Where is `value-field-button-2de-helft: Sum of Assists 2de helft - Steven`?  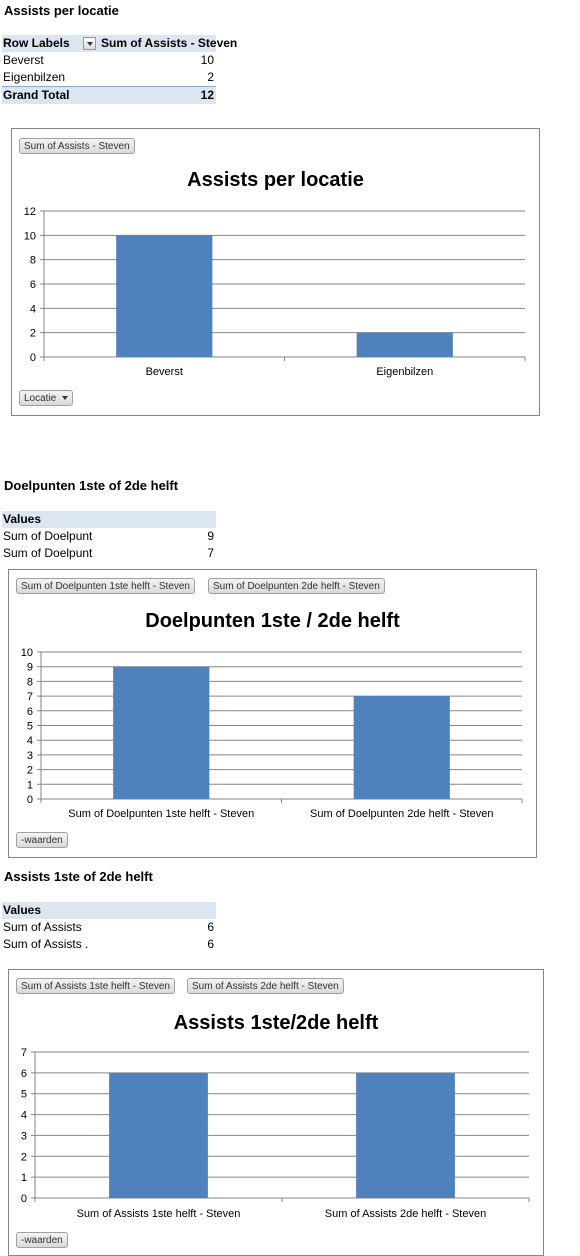
value-field-button-2de-helft: Sum of Assists 2de helft - Steven is located at coordinates (265, 986).